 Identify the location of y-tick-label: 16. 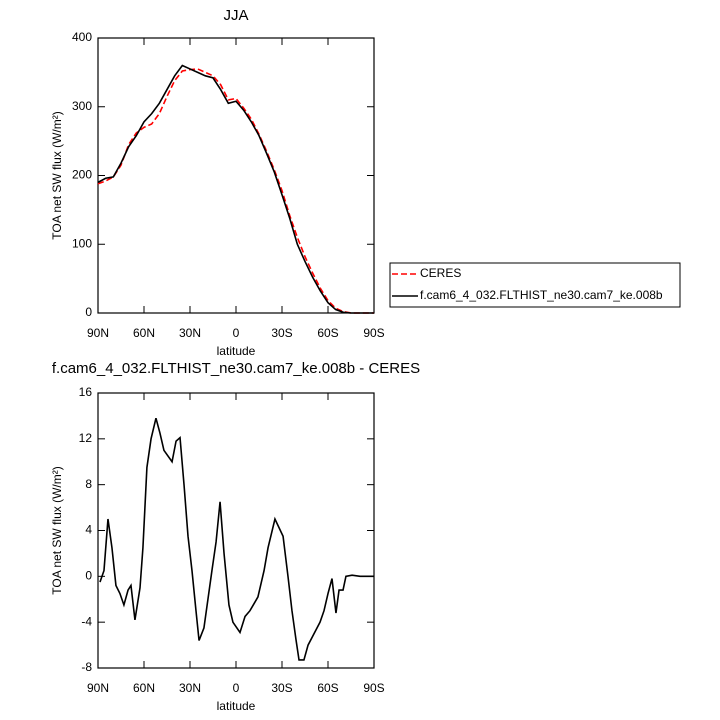
(86, 392).